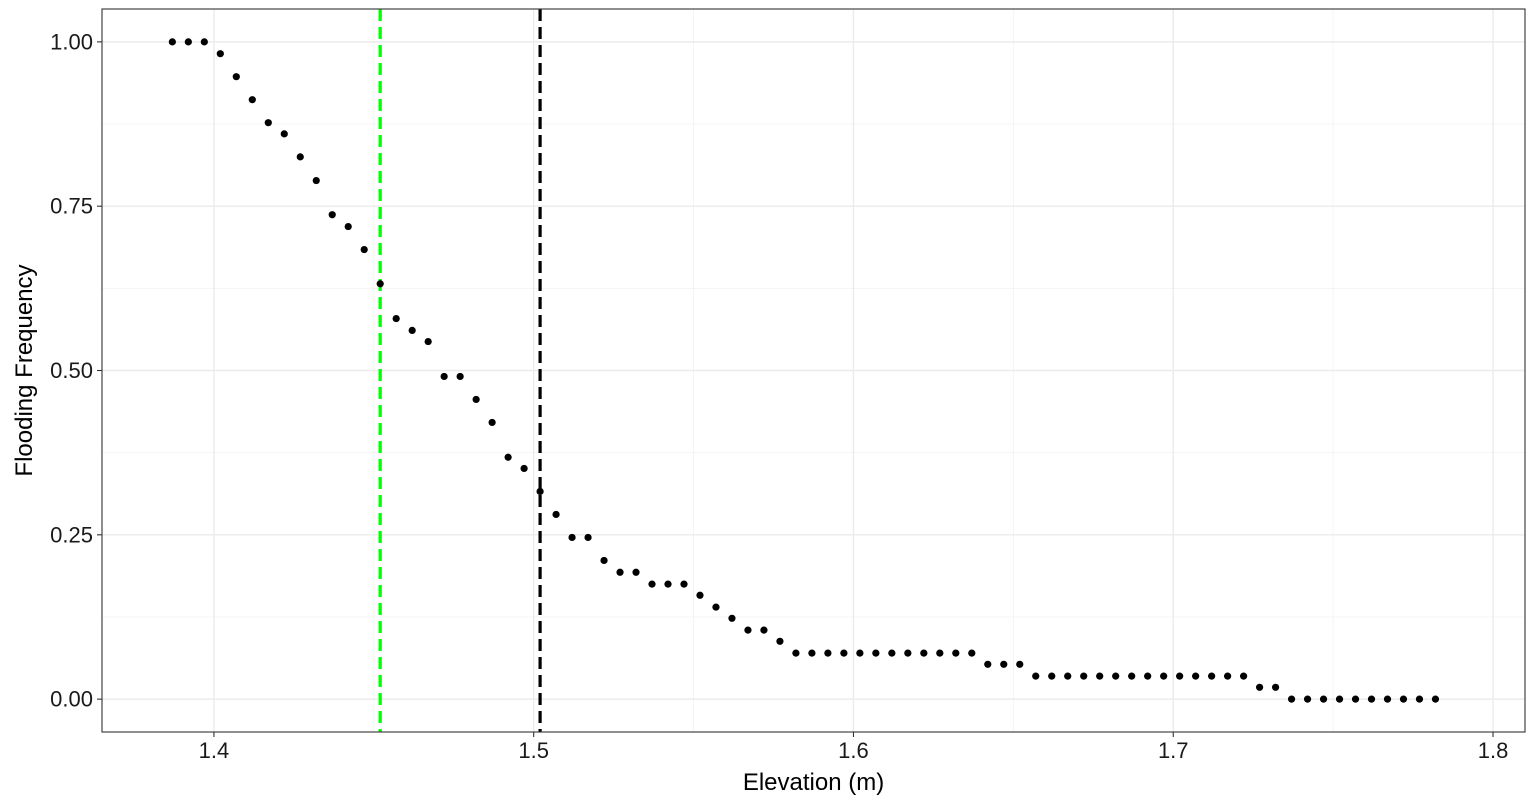  I want to click on x-axis-title: Elevation (m), so click(813, 782).